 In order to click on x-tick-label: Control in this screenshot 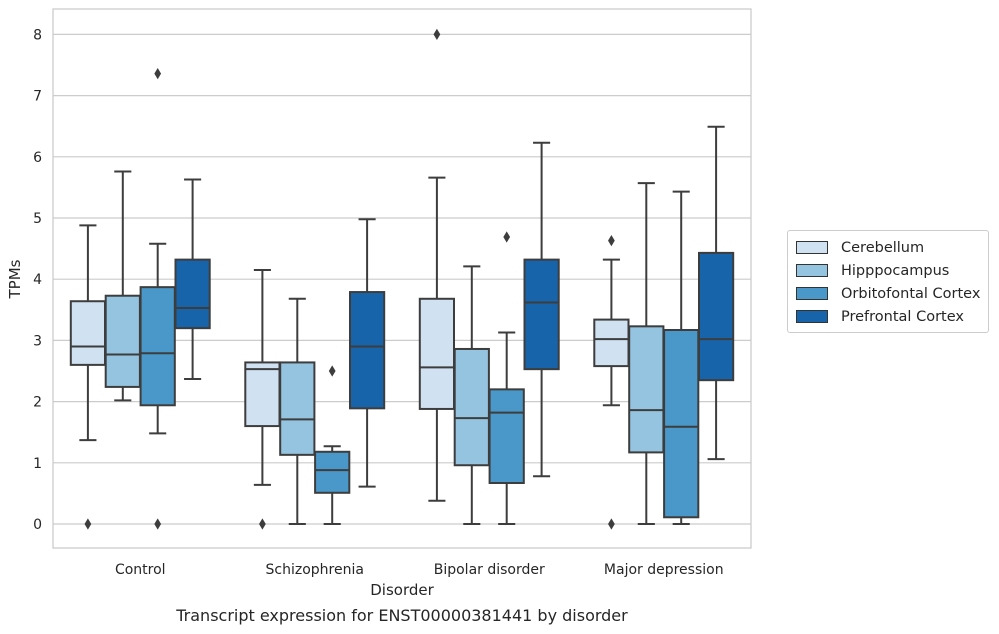, I will do `click(140, 570)`.